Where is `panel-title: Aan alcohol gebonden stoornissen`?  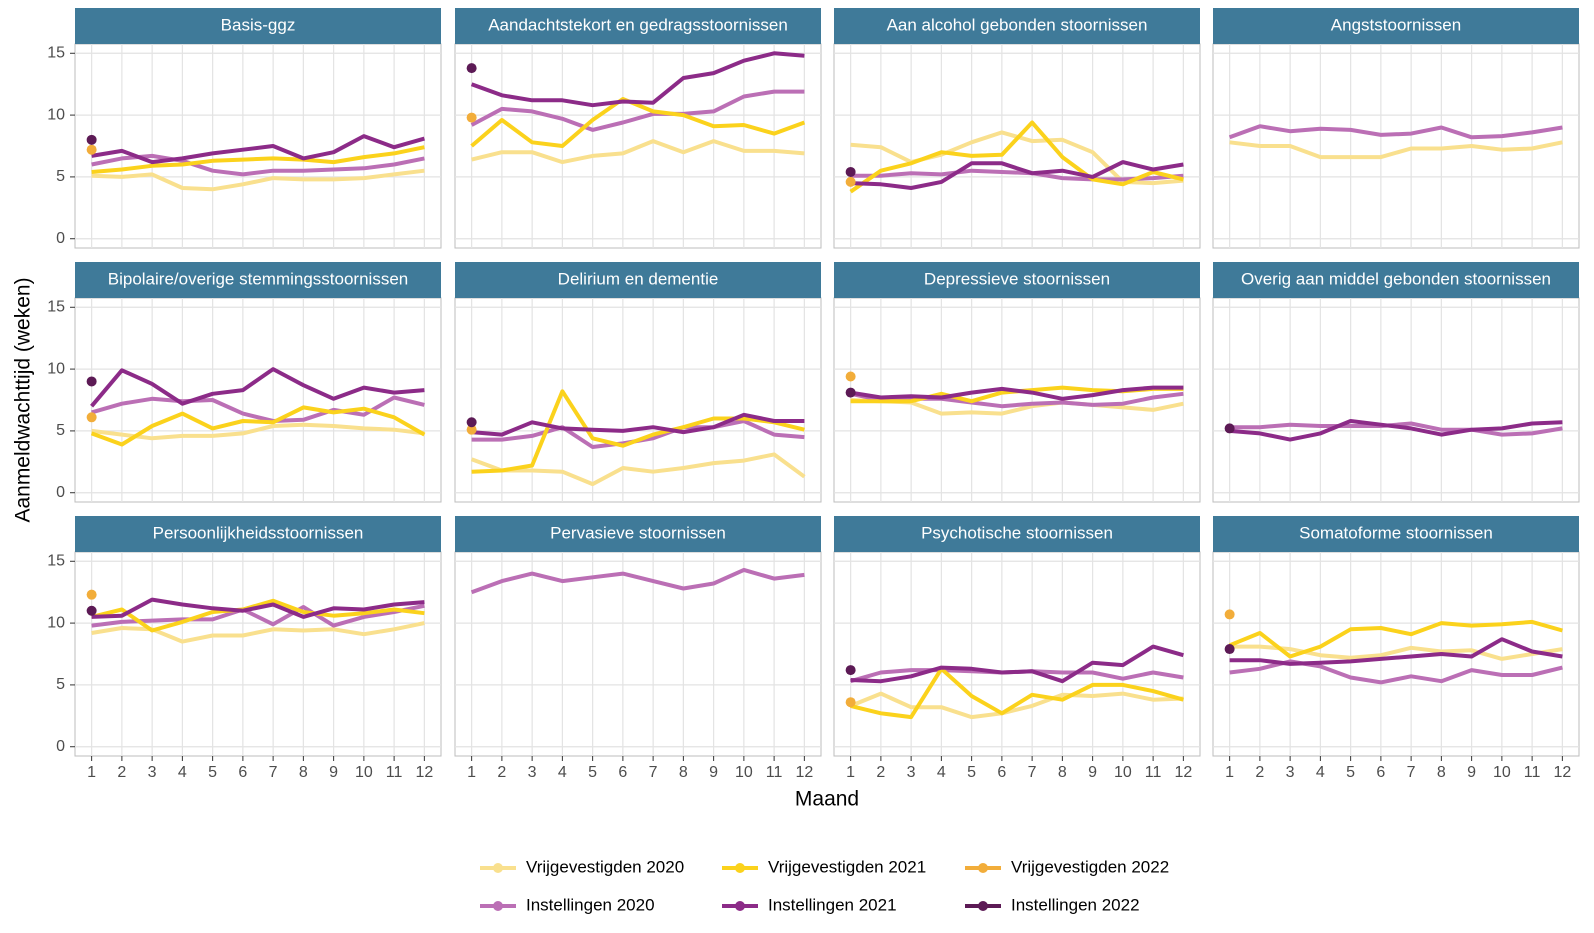 panel-title: Aan alcohol gebonden stoornissen is located at coordinates (1017, 24).